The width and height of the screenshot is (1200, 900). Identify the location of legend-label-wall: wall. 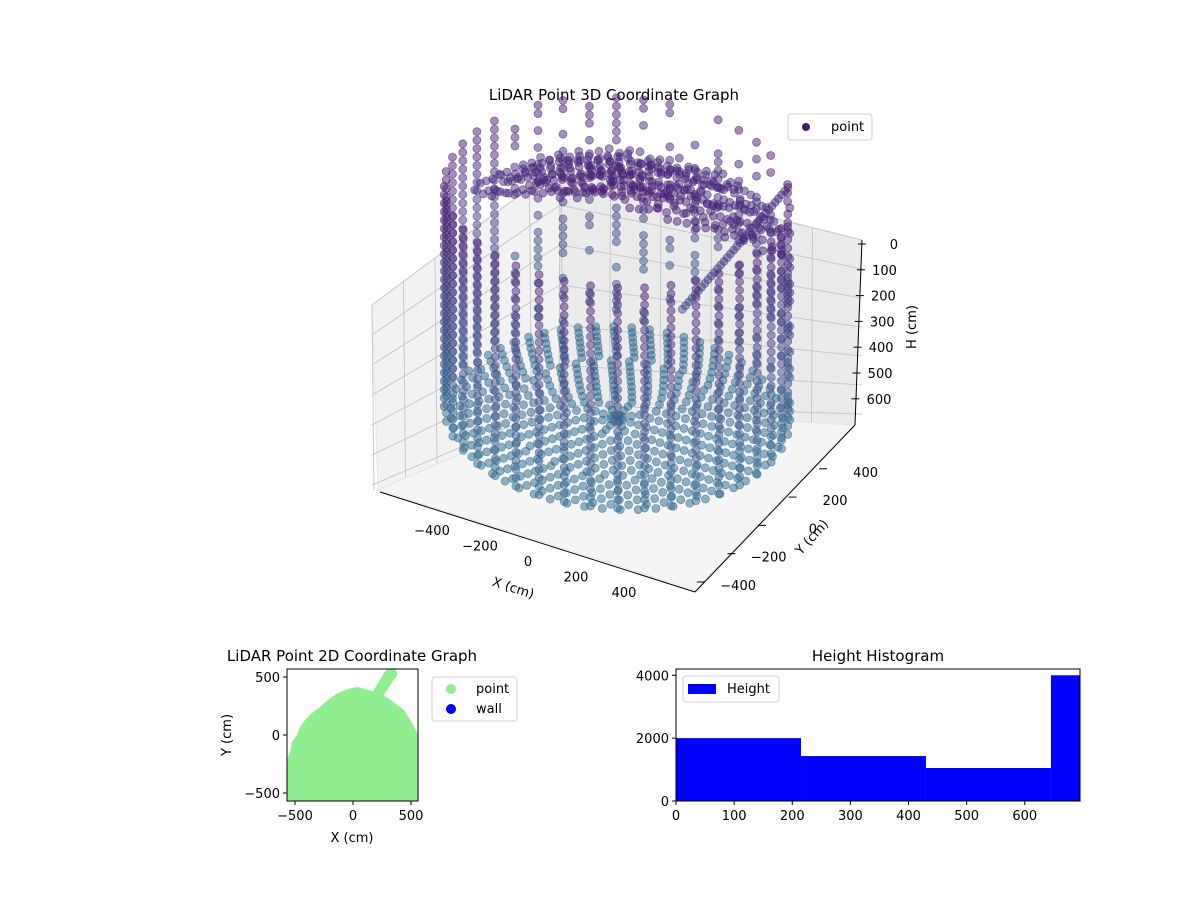
(489, 709).